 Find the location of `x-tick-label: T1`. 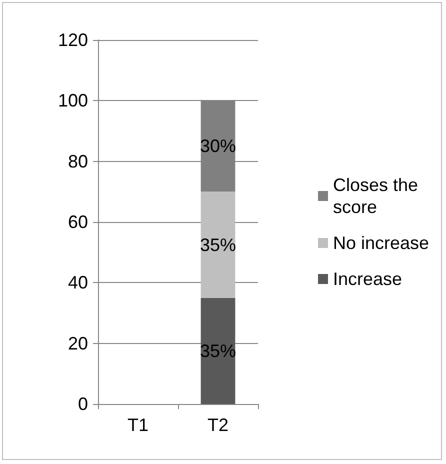

x-tick-label: T1 is located at coordinates (138, 425).